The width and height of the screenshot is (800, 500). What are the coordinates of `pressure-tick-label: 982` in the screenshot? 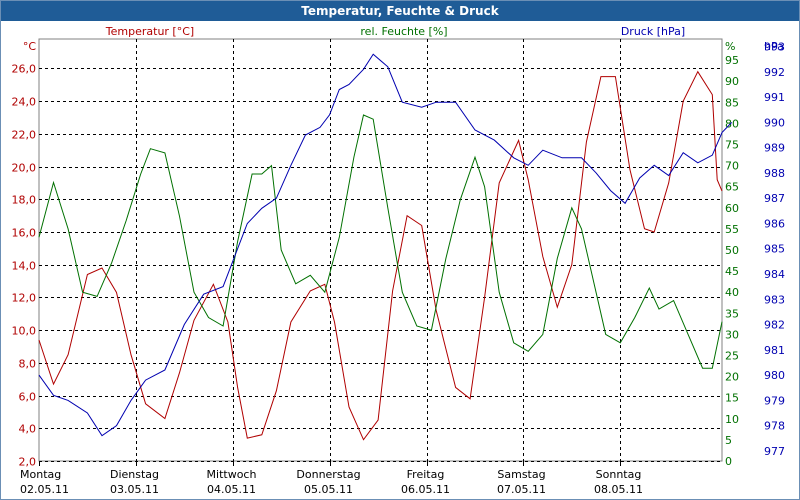 It's located at (774, 325).